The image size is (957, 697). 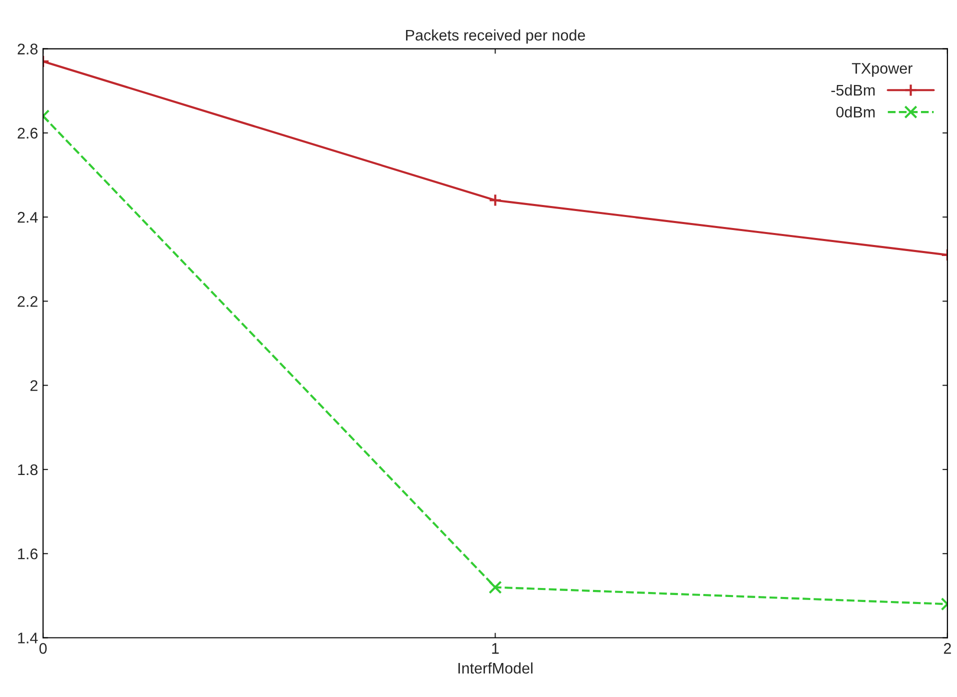 I want to click on y-tick-label: 2, so click(x=34, y=385).